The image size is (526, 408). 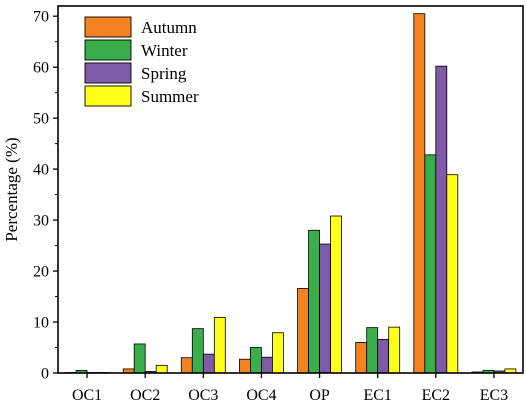 What do you see at coordinates (261, 395) in the screenshot?
I see `x-tick-label: OC4` at bounding box center [261, 395].